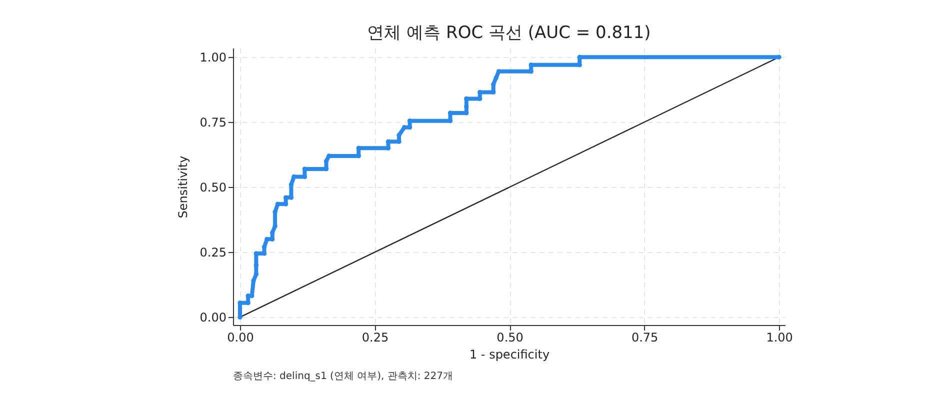  I want to click on y-tick-label: 0.50, so click(213, 187).